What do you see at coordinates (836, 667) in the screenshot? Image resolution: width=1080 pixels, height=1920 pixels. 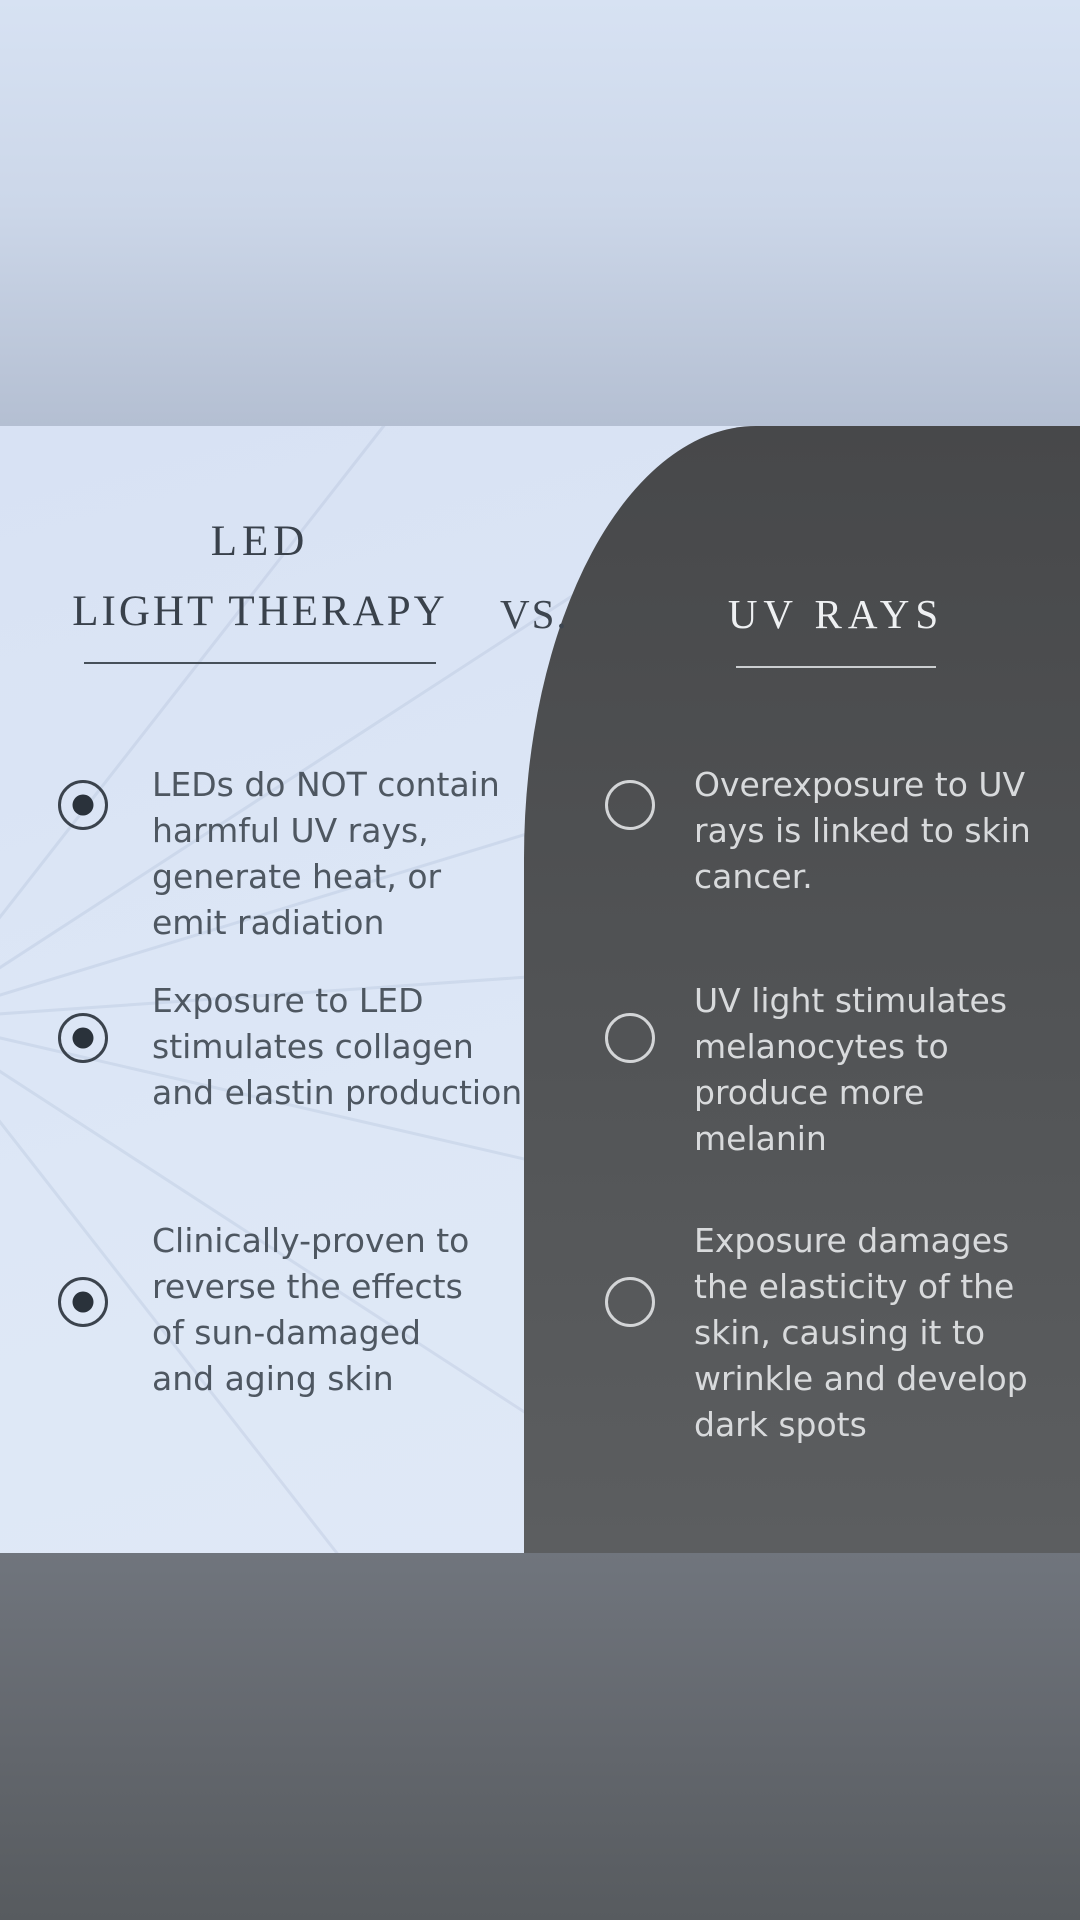 I see `uv-title-underline` at bounding box center [836, 667].